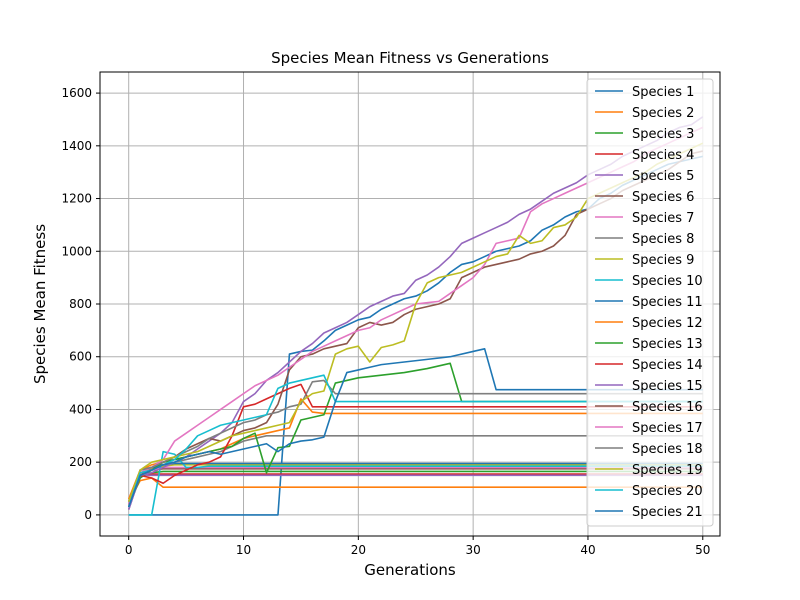  Describe the element at coordinates (667, 407) in the screenshot. I see `legend-label-species-16: Species 16` at that location.